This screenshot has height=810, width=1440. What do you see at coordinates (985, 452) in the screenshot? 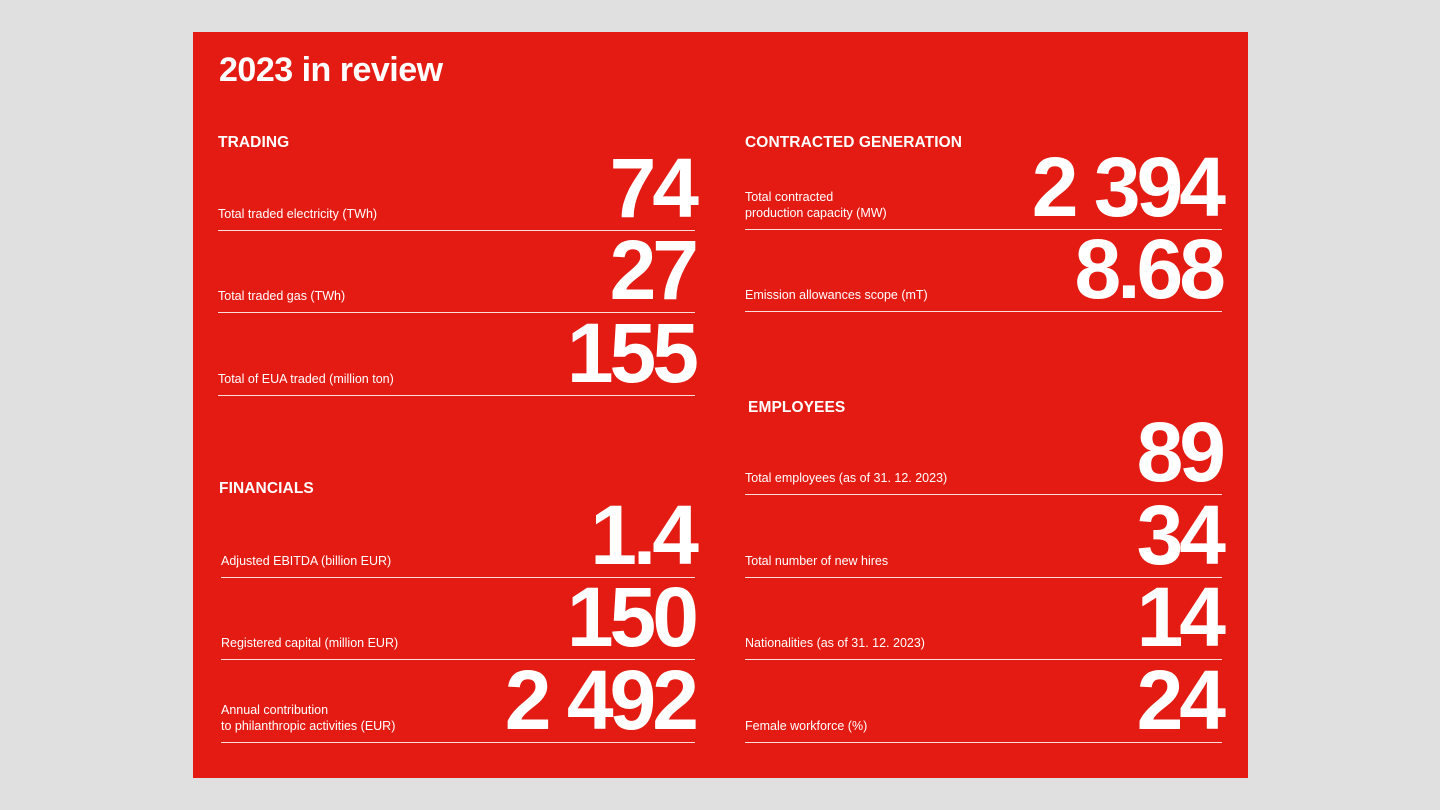
I see `stat-total-employees: Total employees (as of 31. 12. 2023) 89` at bounding box center [985, 452].